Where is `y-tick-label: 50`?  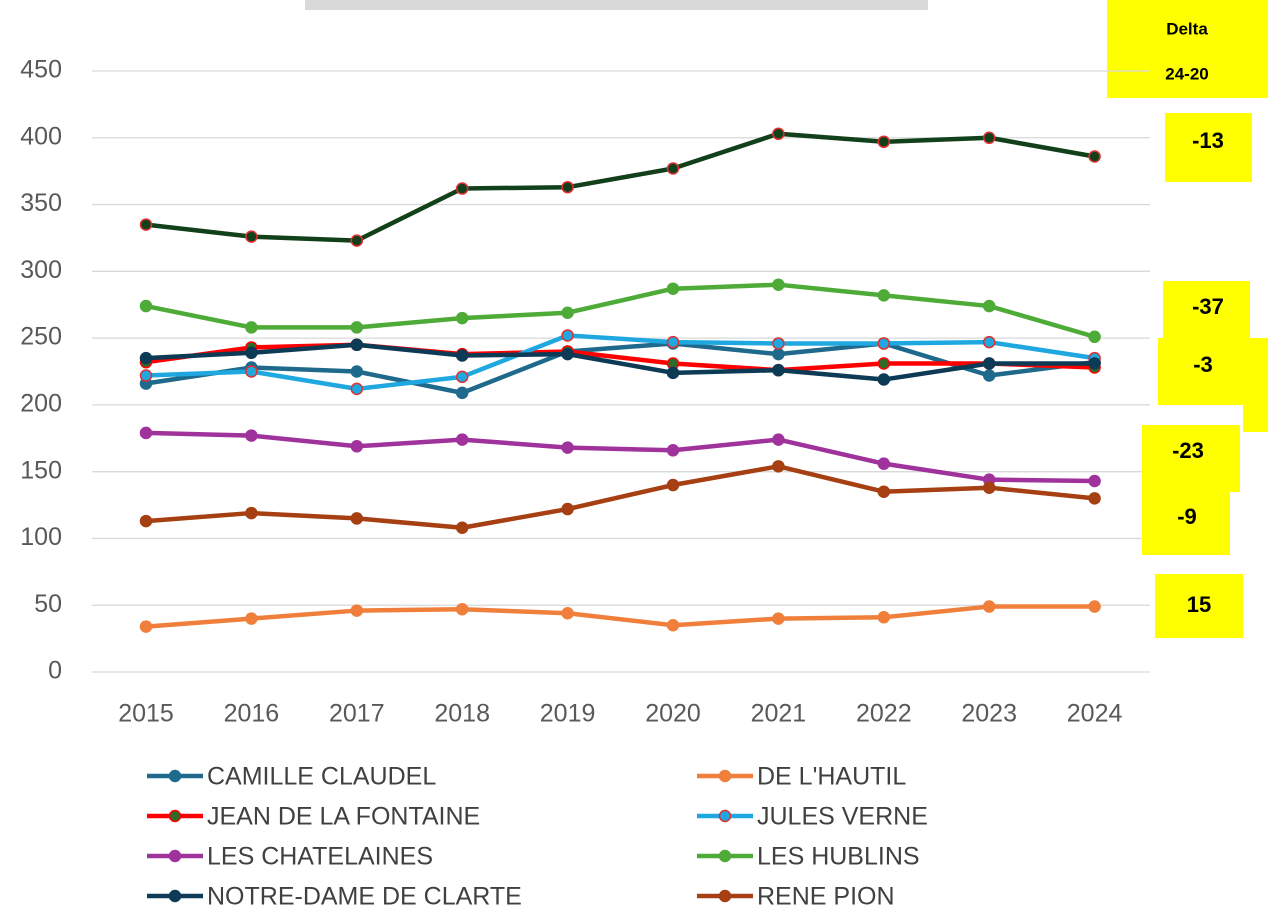 y-tick-label: 50 is located at coordinates (48, 604).